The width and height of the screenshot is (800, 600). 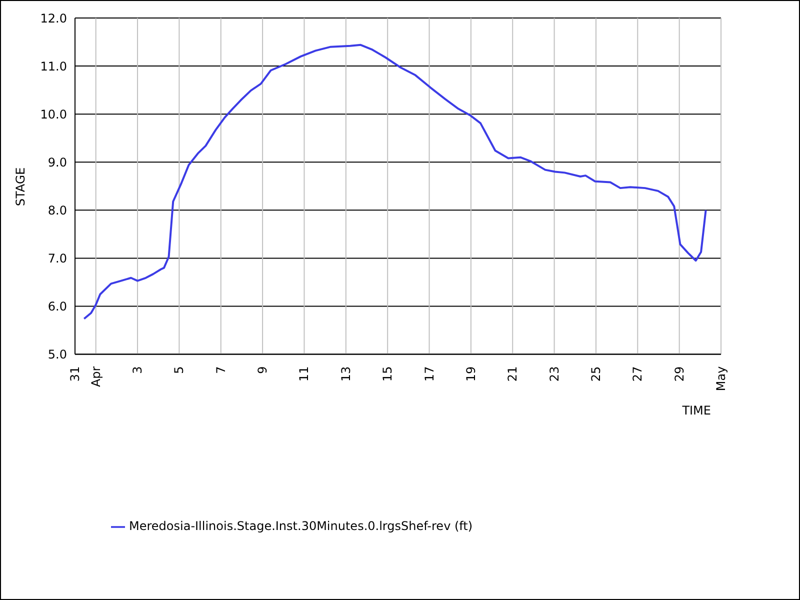 What do you see at coordinates (20, 186) in the screenshot?
I see `y-axis-title: STAGE` at bounding box center [20, 186].